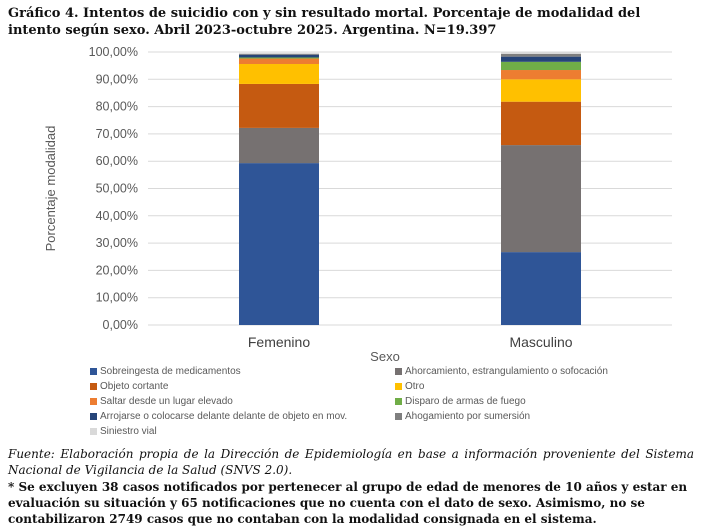 Image resolution: width=702 pixels, height=532 pixels. Describe the element at coordinates (117, 161) in the screenshot. I see `y-tick-label: 60,00%` at that location.